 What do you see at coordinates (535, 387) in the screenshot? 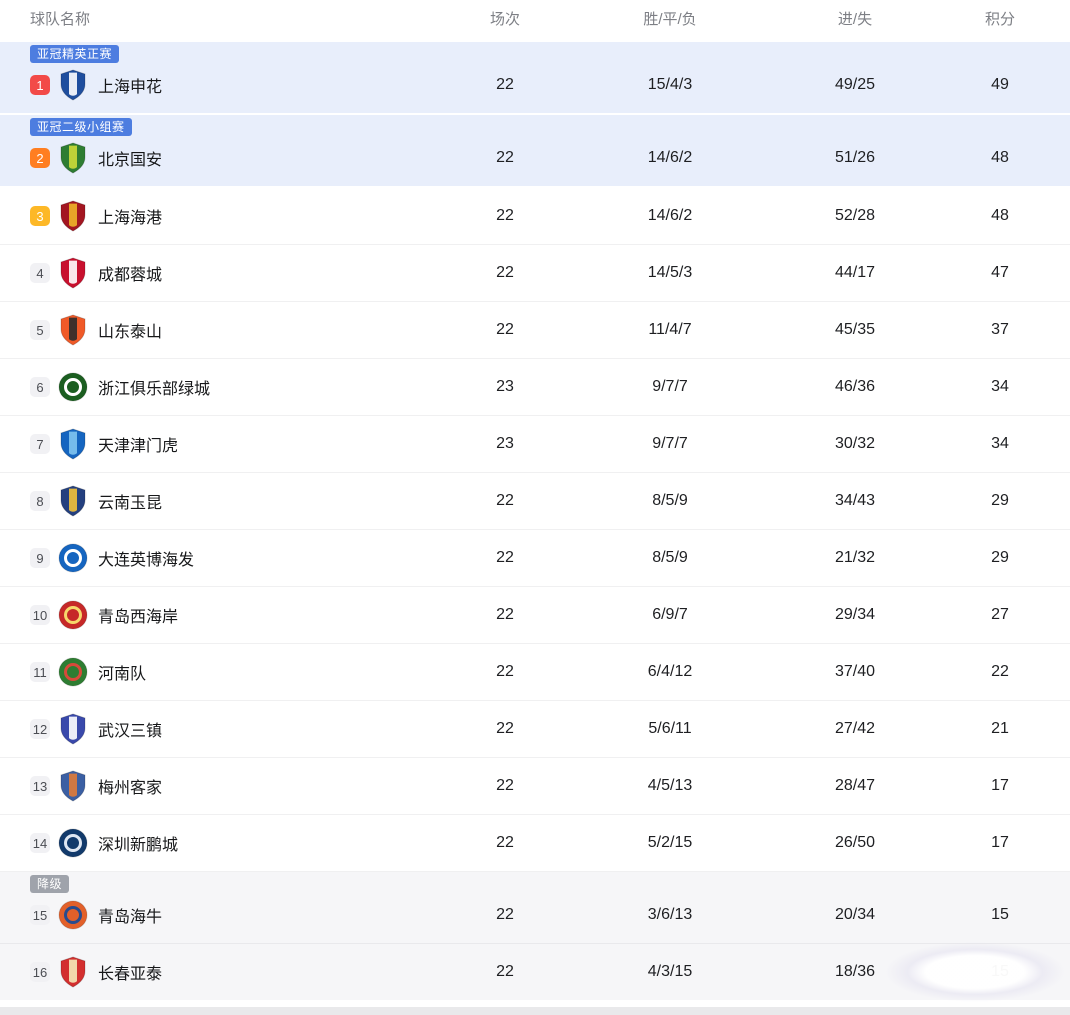
I see `table-row: 6 浙江俱乐部绿城 23 9/7/7 46/36 34` at bounding box center [535, 387].